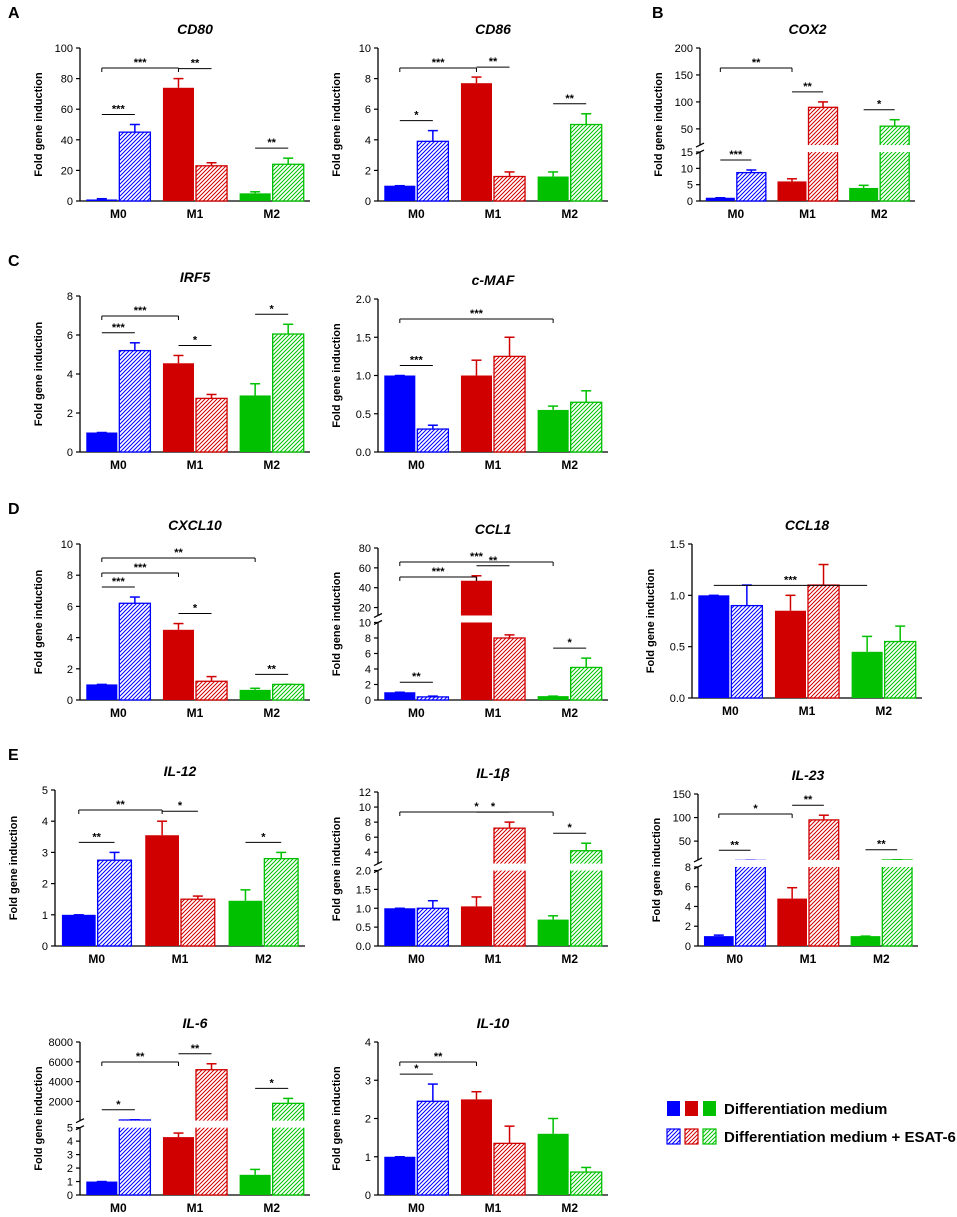 The image size is (957, 1217). Describe the element at coordinates (368, 1158) in the screenshot. I see `y-tick-label: 1` at that location.